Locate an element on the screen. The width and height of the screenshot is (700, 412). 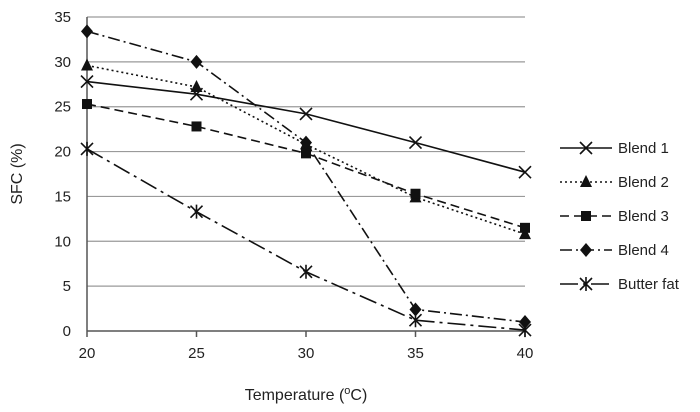
x-tick-label: 35 is located at coordinates (415, 353).